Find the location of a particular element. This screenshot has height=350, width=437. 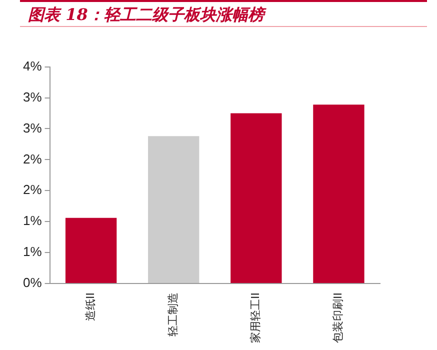

y-tick-label: 0% is located at coordinates (32, 282).